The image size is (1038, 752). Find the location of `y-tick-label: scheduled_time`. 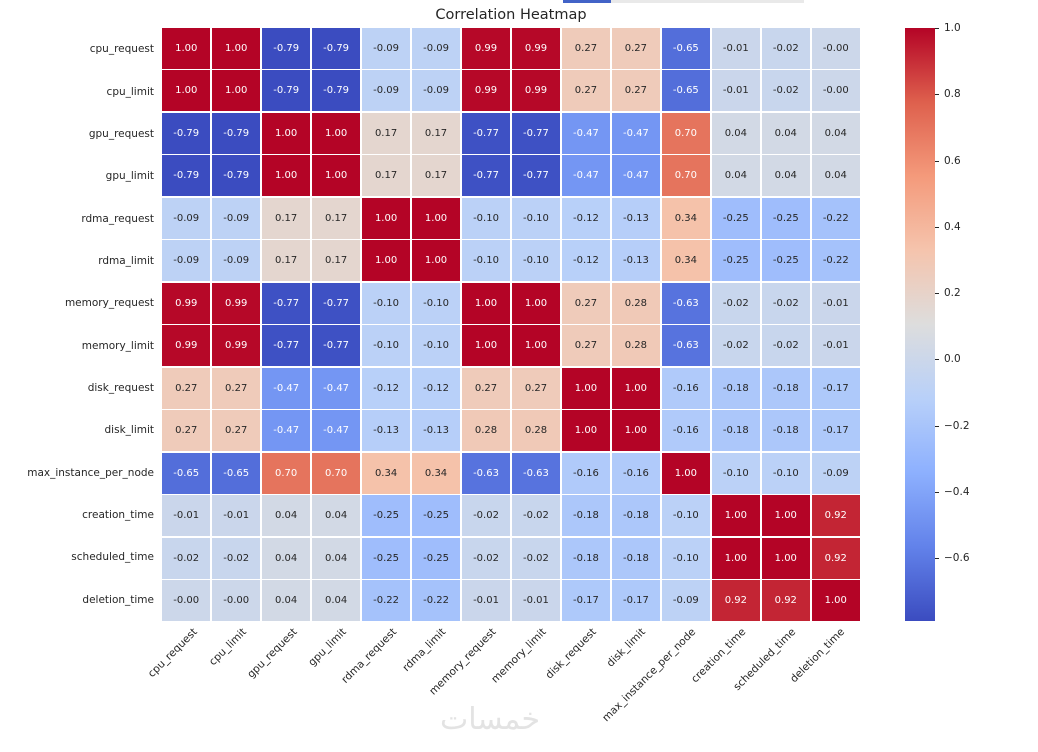

y-tick-label: scheduled_time is located at coordinates (112, 557).